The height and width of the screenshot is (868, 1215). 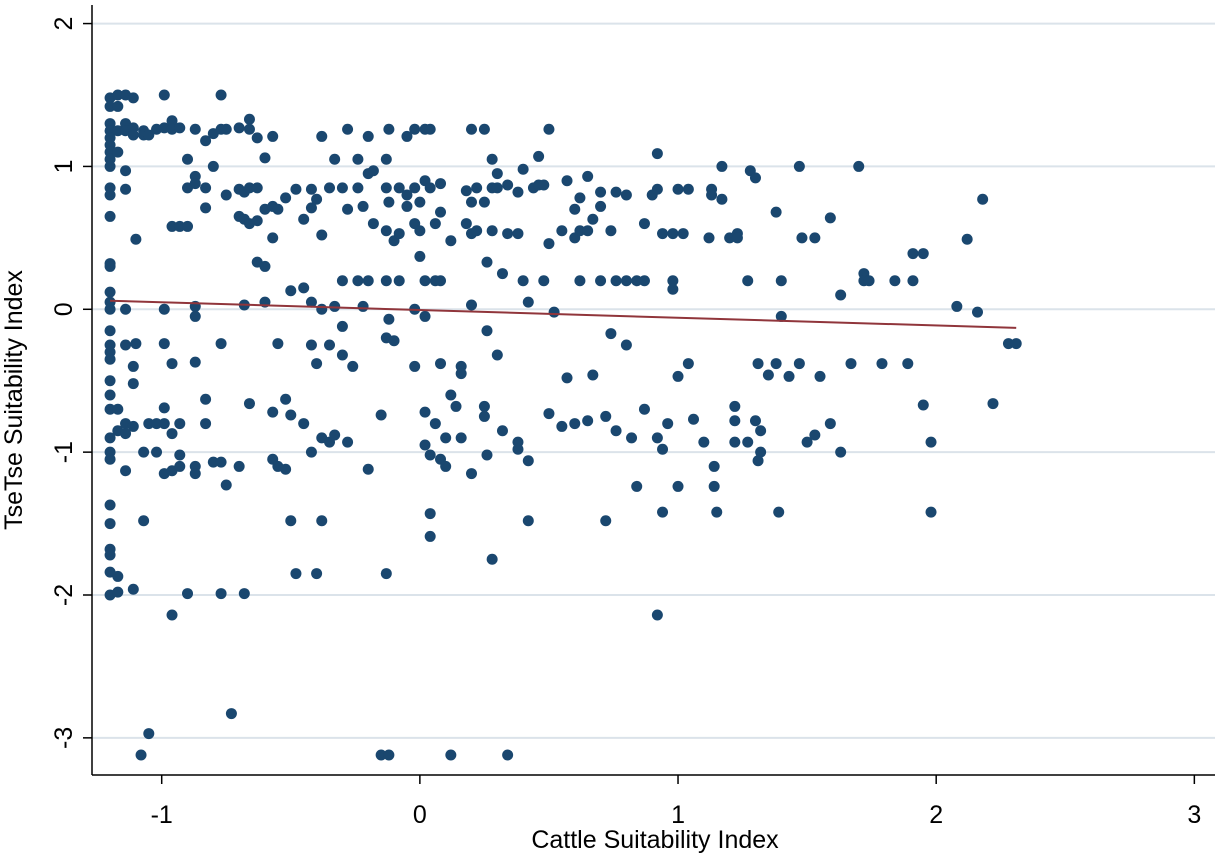 I want to click on y-tick-label: 2, so click(x=64, y=24).